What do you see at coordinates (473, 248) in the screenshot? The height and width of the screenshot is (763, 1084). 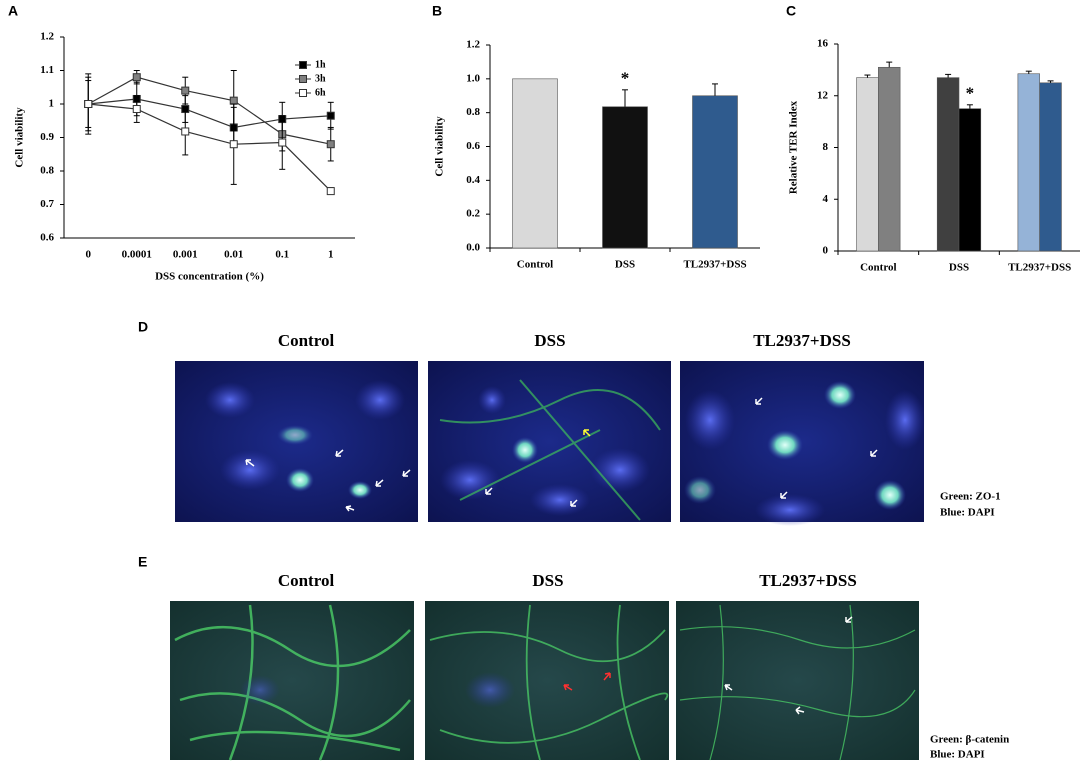 I see `y-tick-label: 0.0` at bounding box center [473, 248].